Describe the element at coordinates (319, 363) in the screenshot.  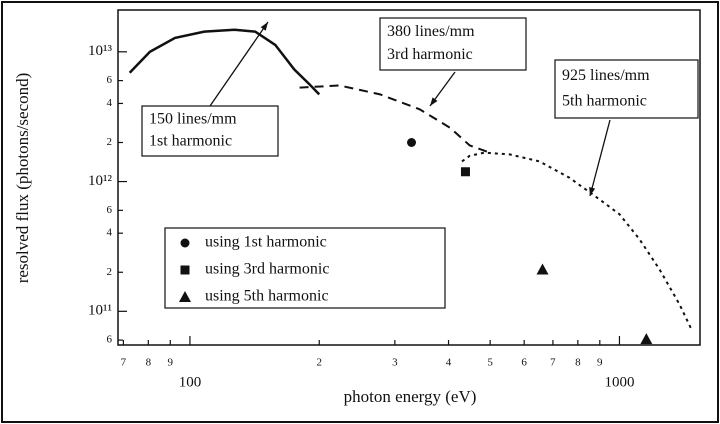
I see `x-tick-label: 2` at that location.